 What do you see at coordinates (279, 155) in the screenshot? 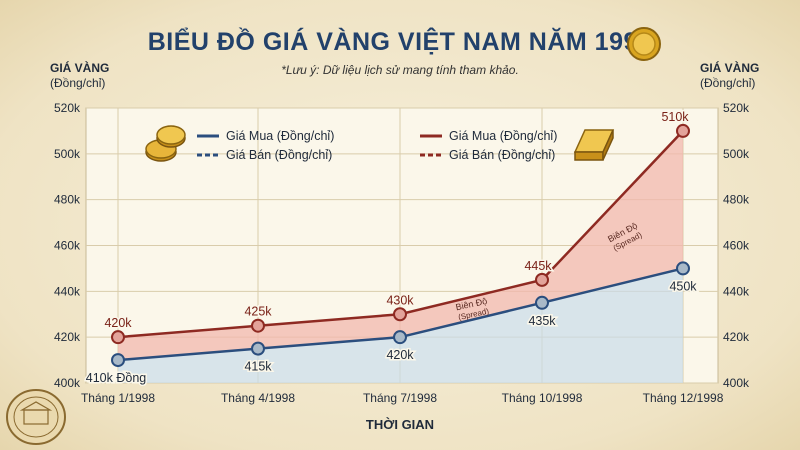
I see `legend-blue-sell: Giá Bán (Đồng/chỉ)` at bounding box center [279, 155].